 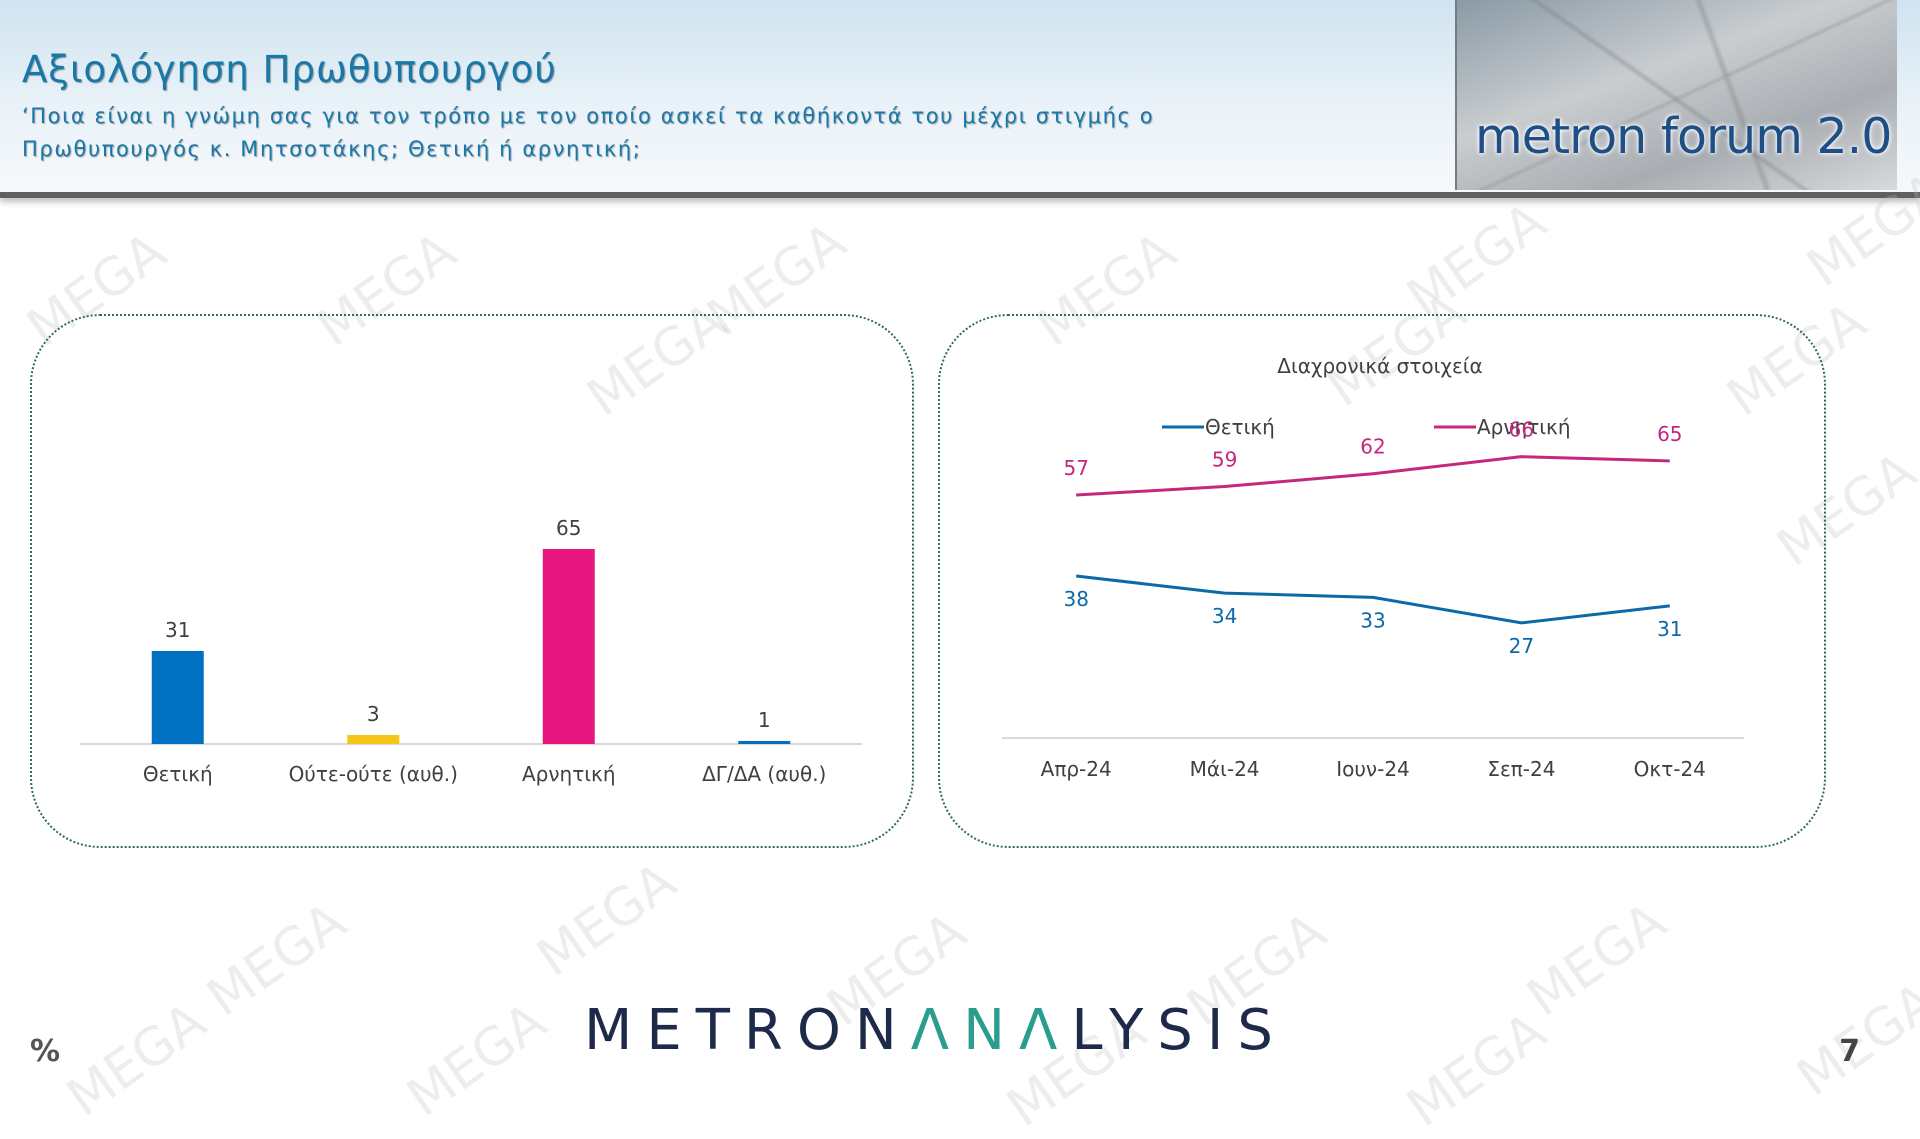 I want to click on legend-label-2: Αρνητική, so click(x=1524, y=427).